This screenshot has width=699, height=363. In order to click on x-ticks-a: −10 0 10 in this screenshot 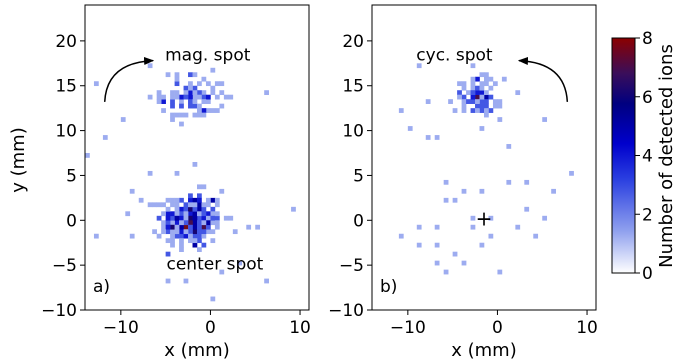, I will do `click(207, 324)`.